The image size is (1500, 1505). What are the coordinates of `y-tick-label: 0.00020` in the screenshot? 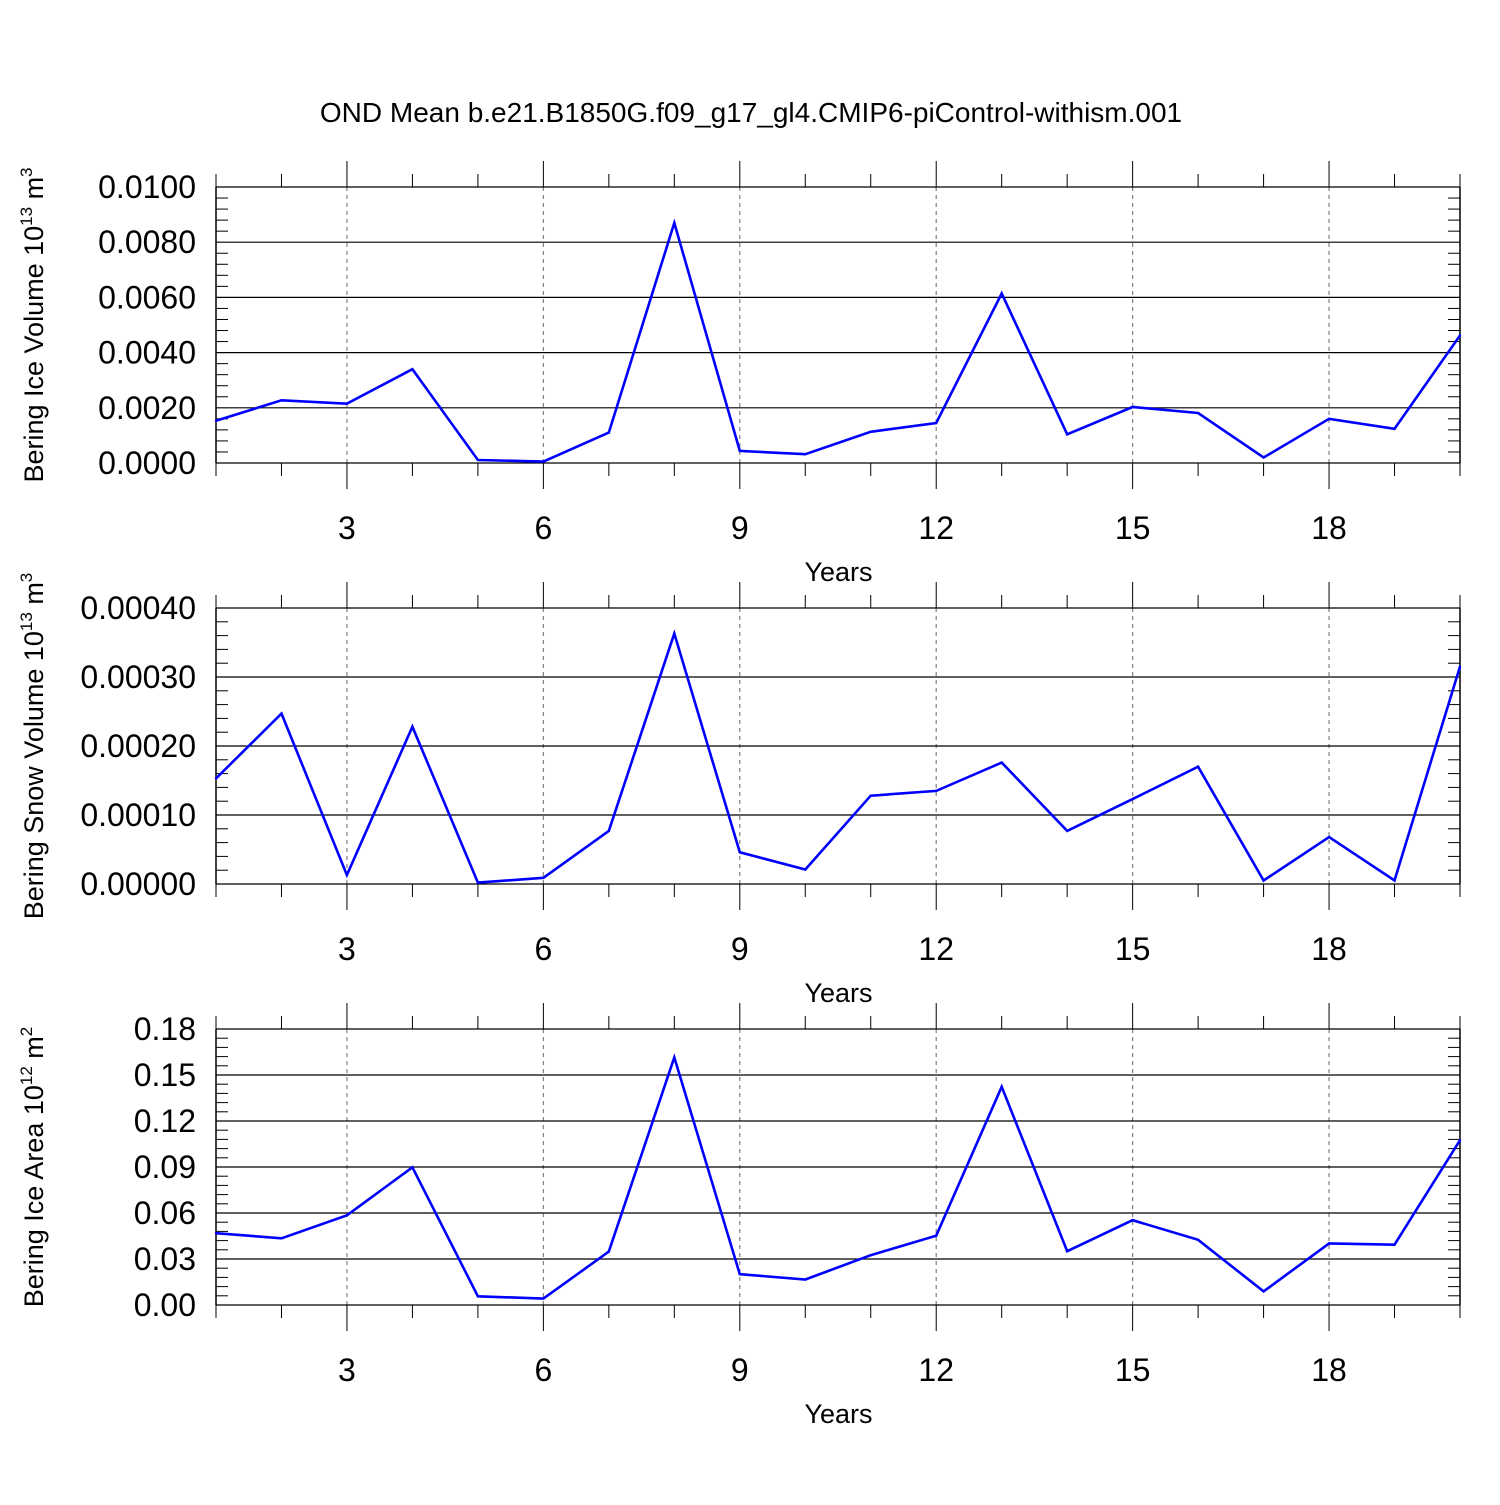 It's located at (138, 746).